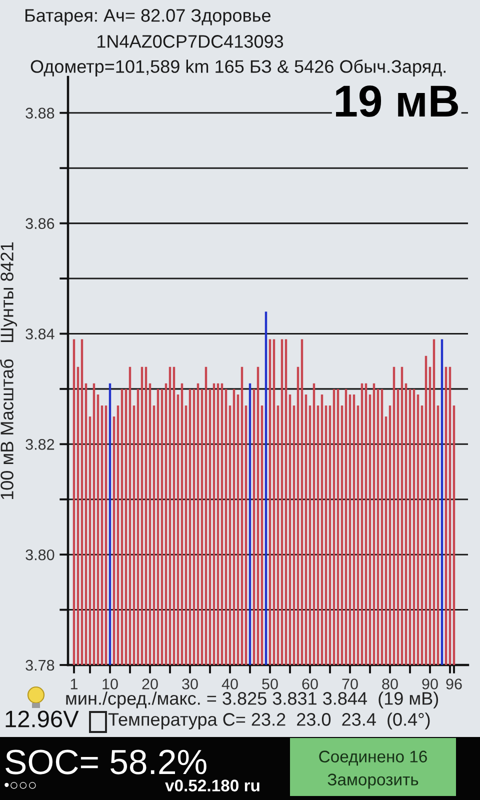 Image resolution: width=480 pixels, height=800 pixels. I want to click on x-tick-label: 90, so click(430, 684).